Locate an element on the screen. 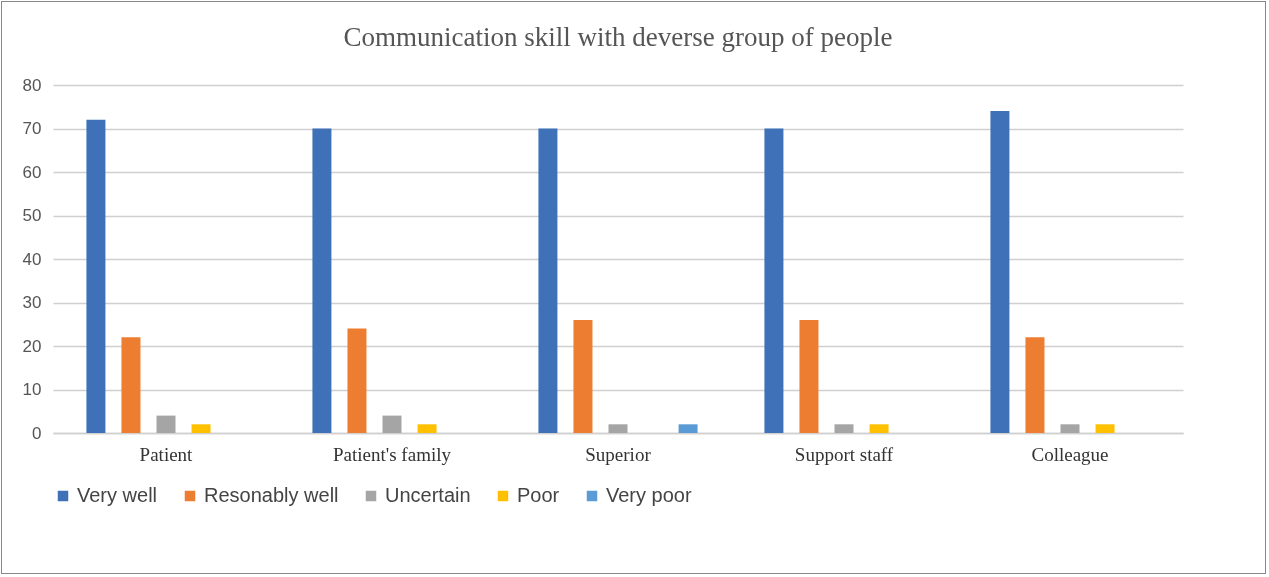 This screenshot has height=577, width=1269. legend-label: Uncertain is located at coordinates (428, 495).